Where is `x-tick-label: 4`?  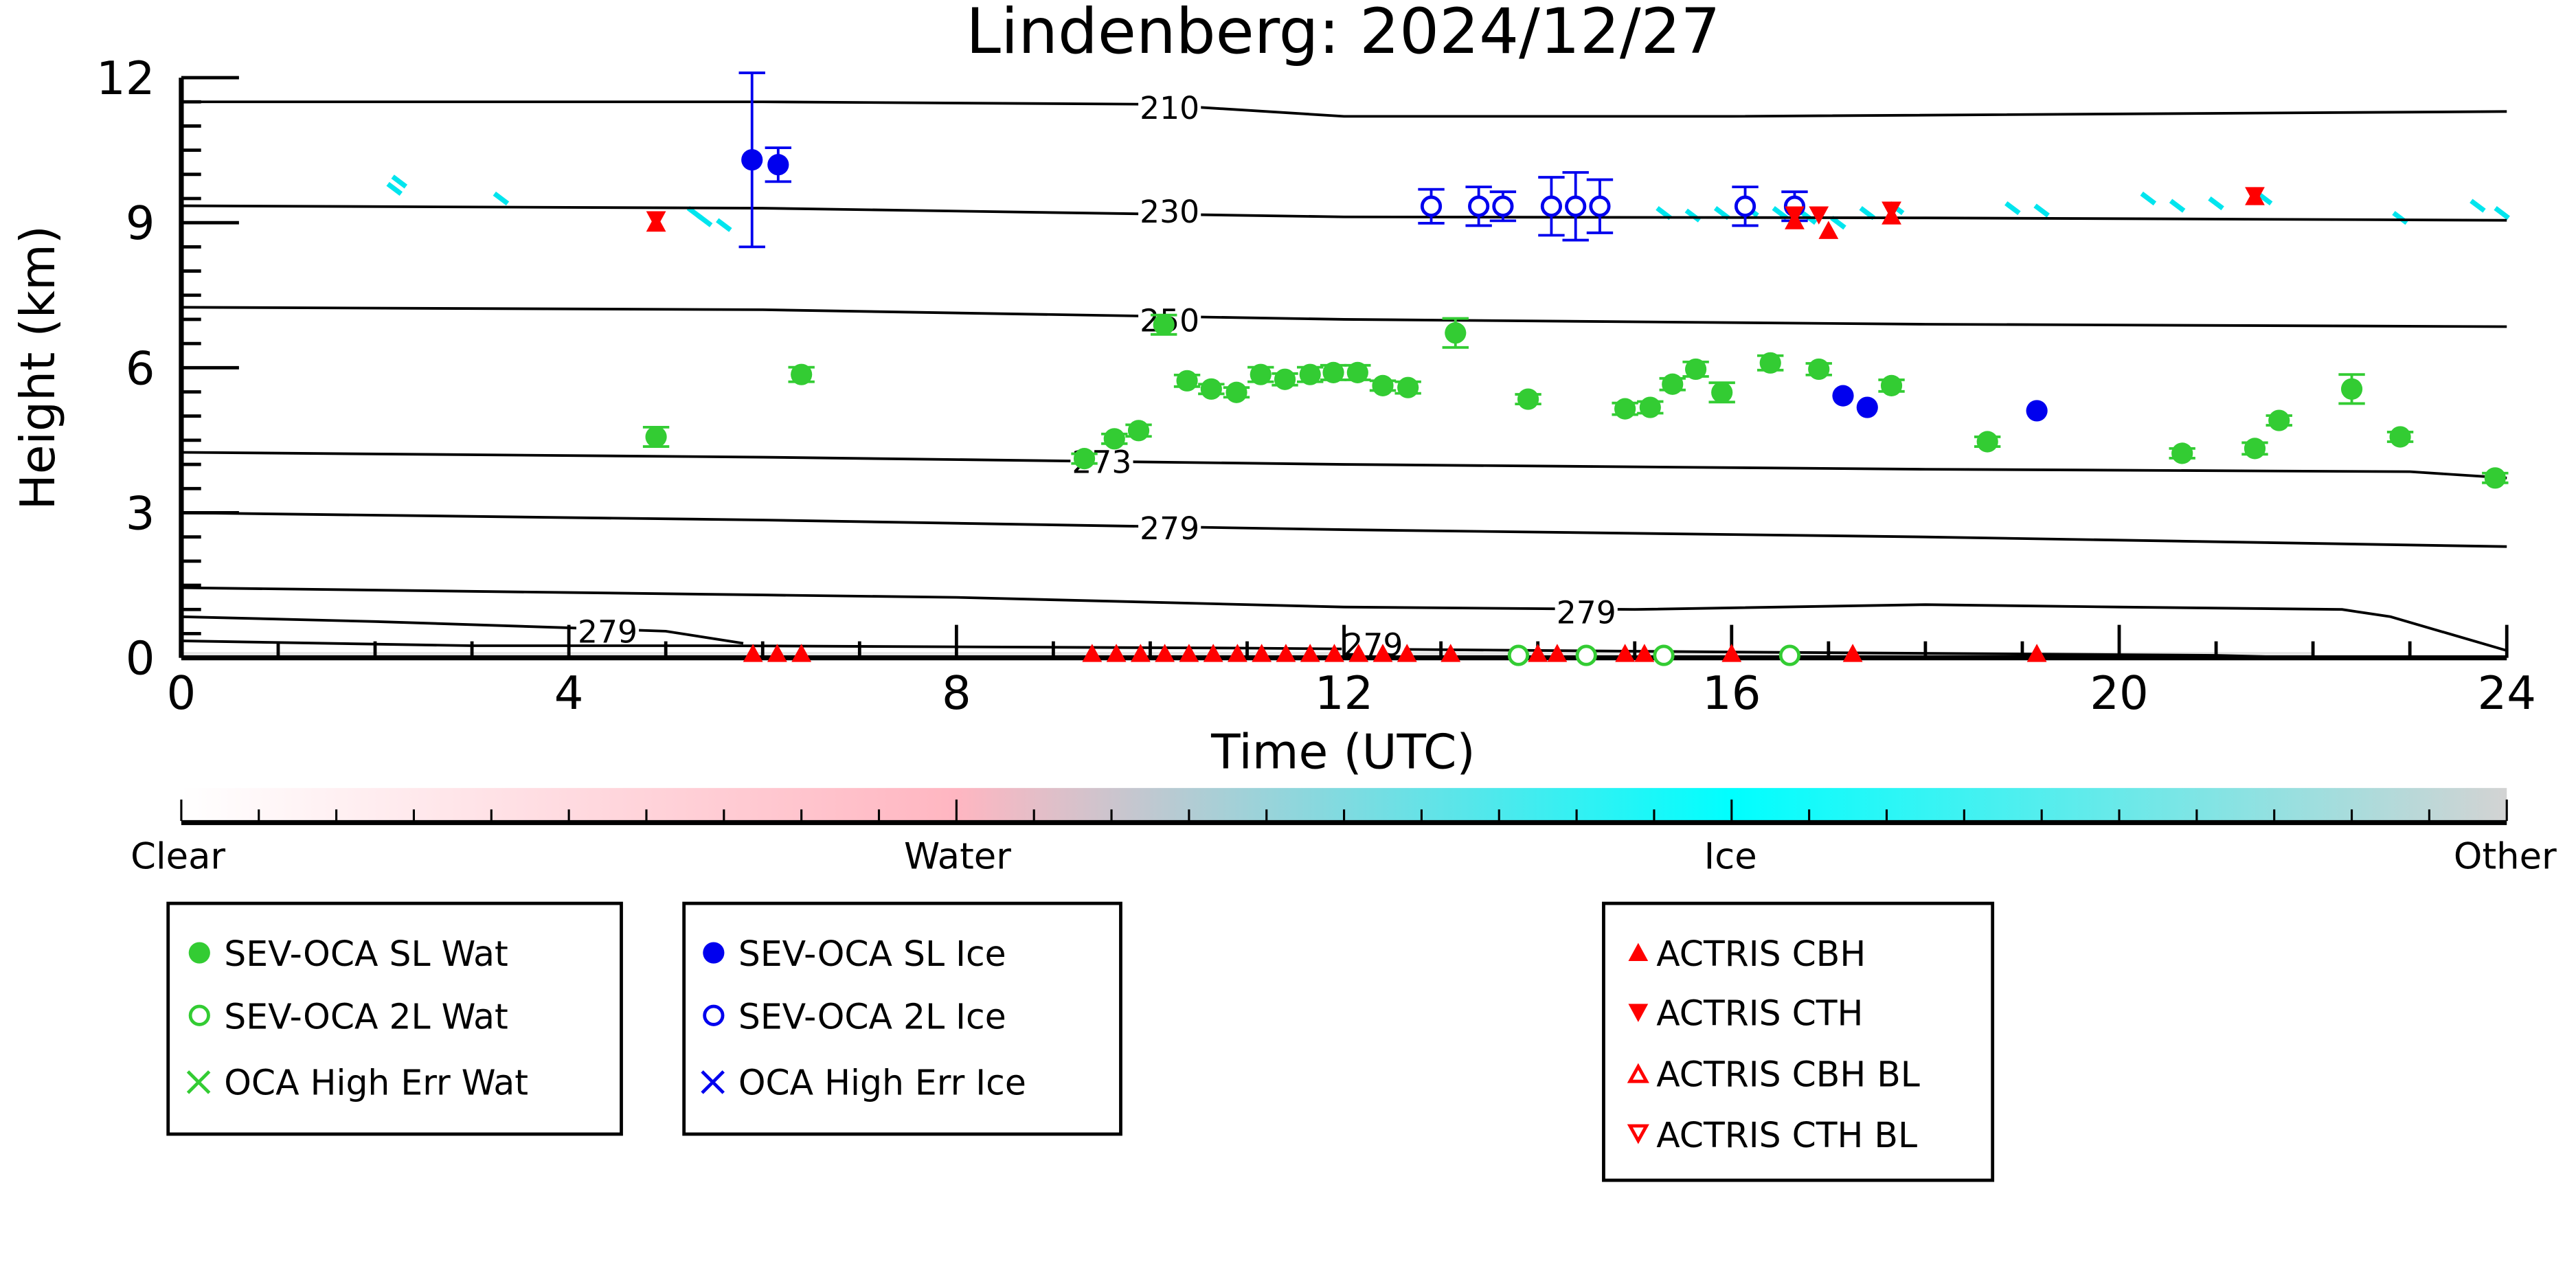 x-tick-label: 4 is located at coordinates (569, 693).